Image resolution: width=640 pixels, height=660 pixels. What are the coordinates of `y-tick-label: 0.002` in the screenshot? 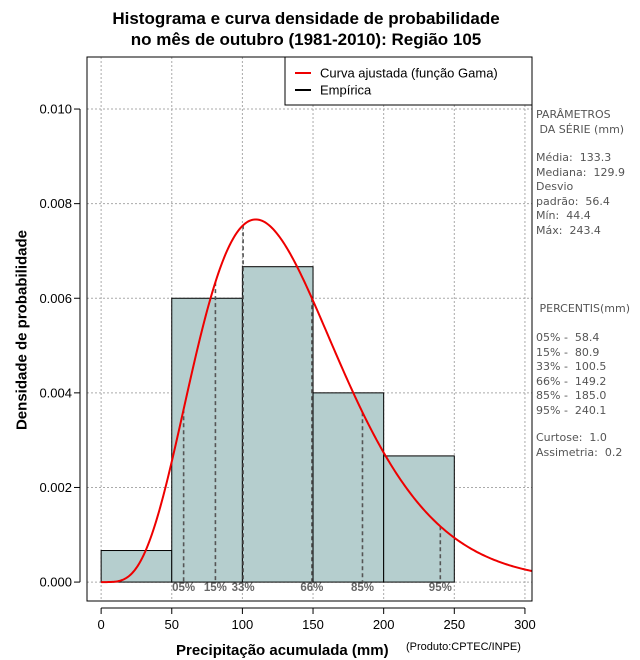 It's located at (55, 487).